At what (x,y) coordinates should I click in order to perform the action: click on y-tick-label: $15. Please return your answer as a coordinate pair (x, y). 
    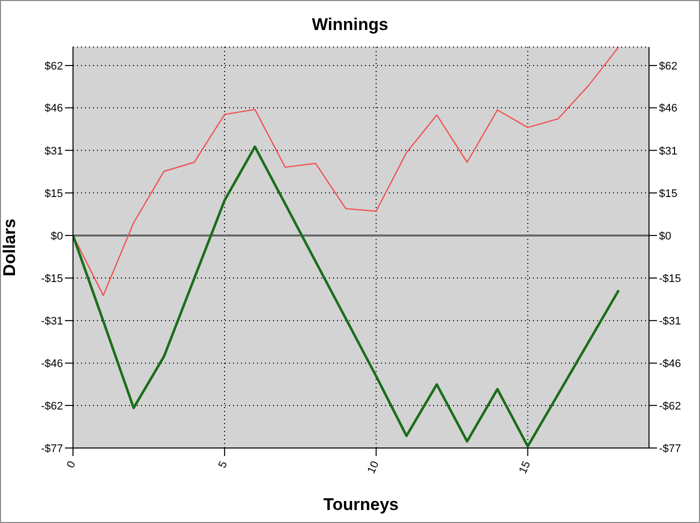
    Looking at the image, I should click on (53, 194).